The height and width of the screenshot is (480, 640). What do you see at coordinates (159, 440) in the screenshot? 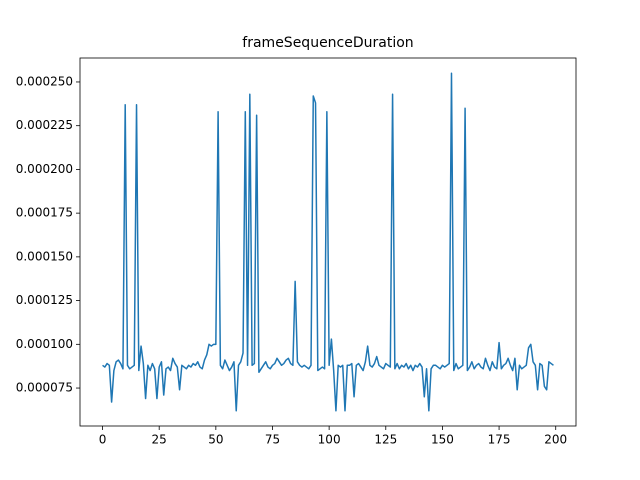
I see `x-tick-label: 25` at bounding box center [159, 440].